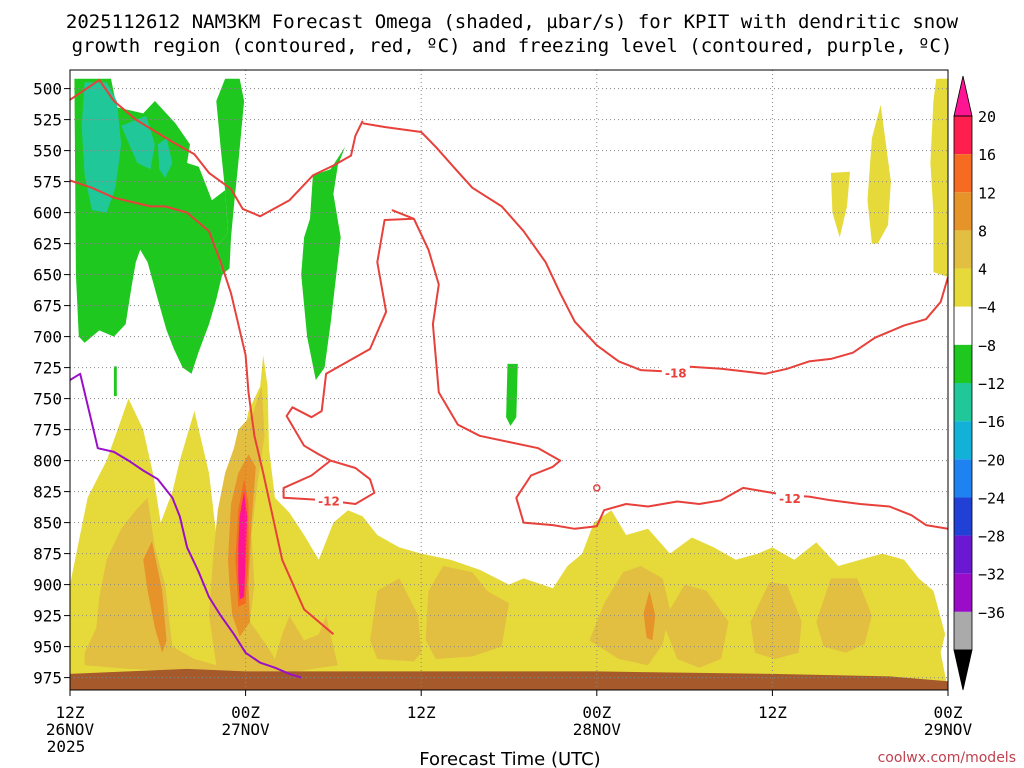 The height and width of the screenshot is (768, 1024). I want to click on contour-dendritic-growth-12-c-pocket, so click(348, 361).